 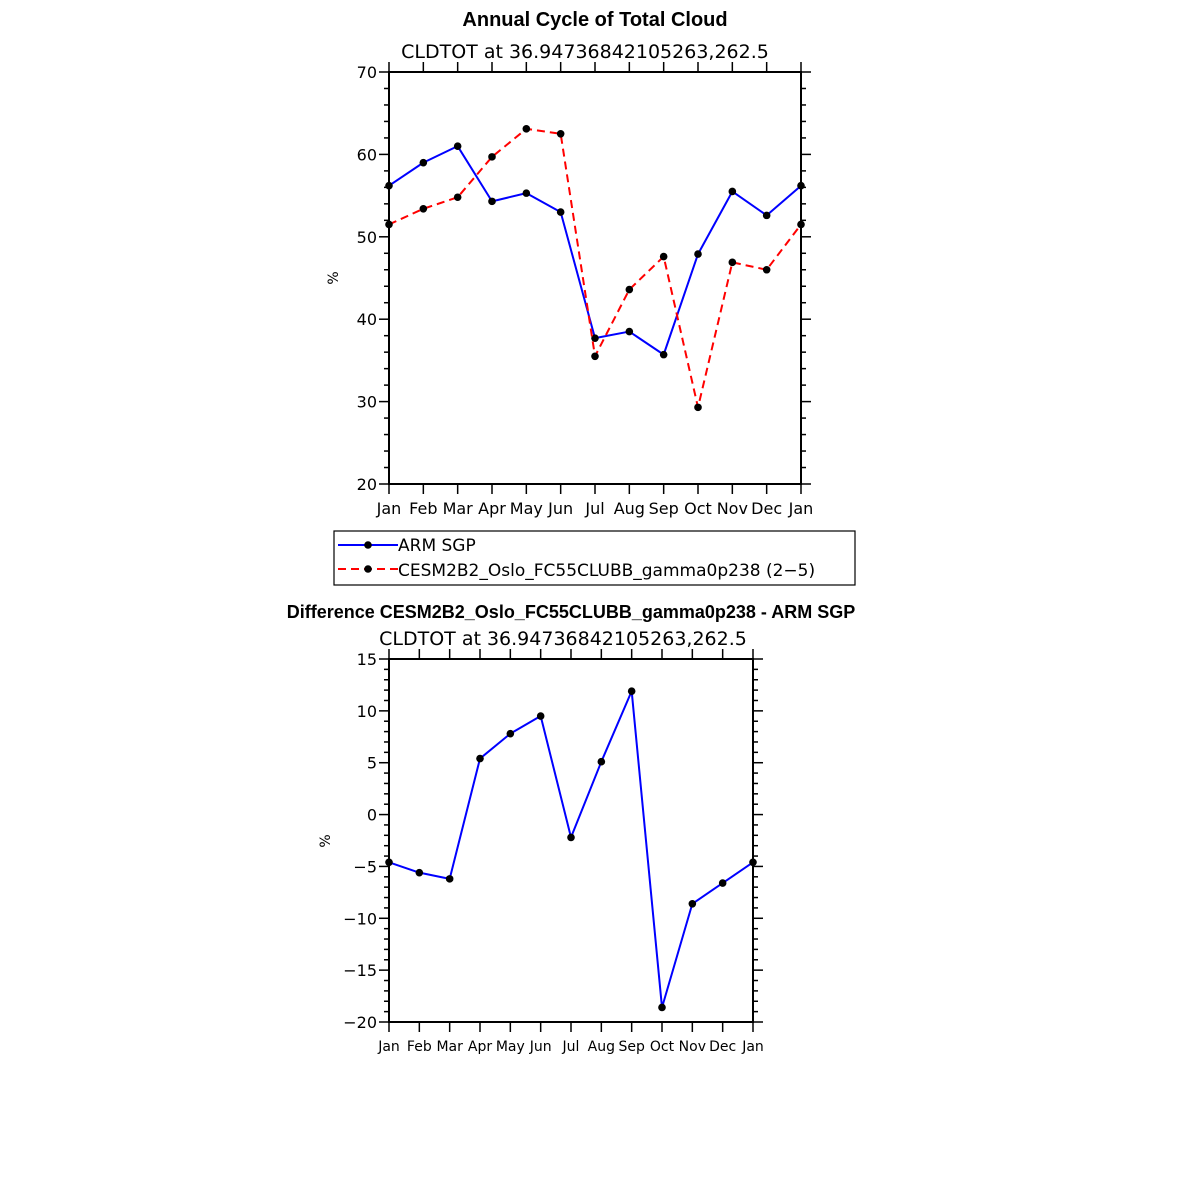 What do you see at coordinates (367, 72) in the screenshot?
I see `y-tick-label: 70` at bounding box center [367, 72].